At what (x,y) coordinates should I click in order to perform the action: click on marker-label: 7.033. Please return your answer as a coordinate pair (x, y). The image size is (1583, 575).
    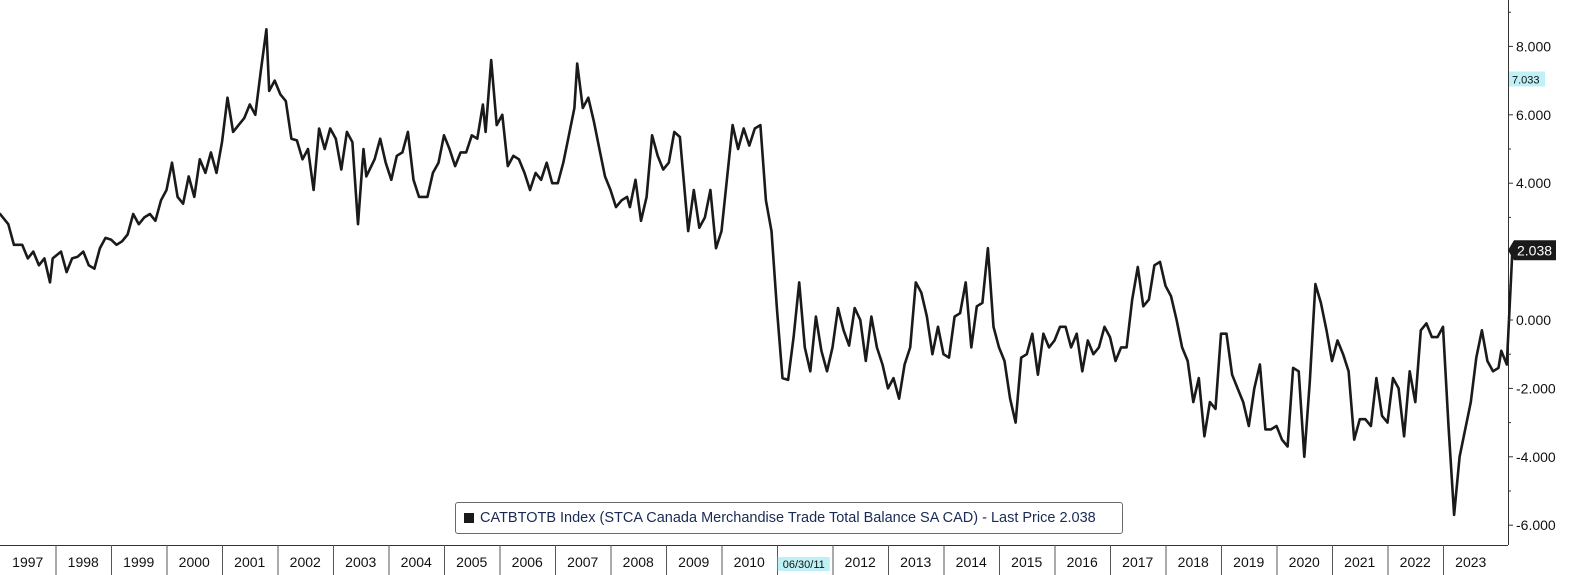
    Looking at the image, I should click on (1526, 80).